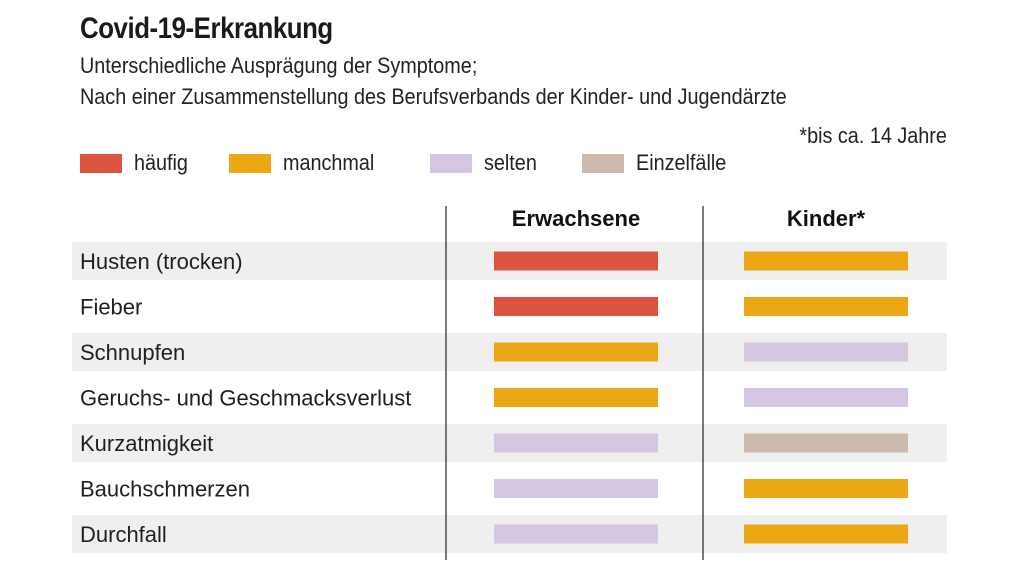  I want to click on row-label-6: Bauchschmerzen, so click(165, 489).